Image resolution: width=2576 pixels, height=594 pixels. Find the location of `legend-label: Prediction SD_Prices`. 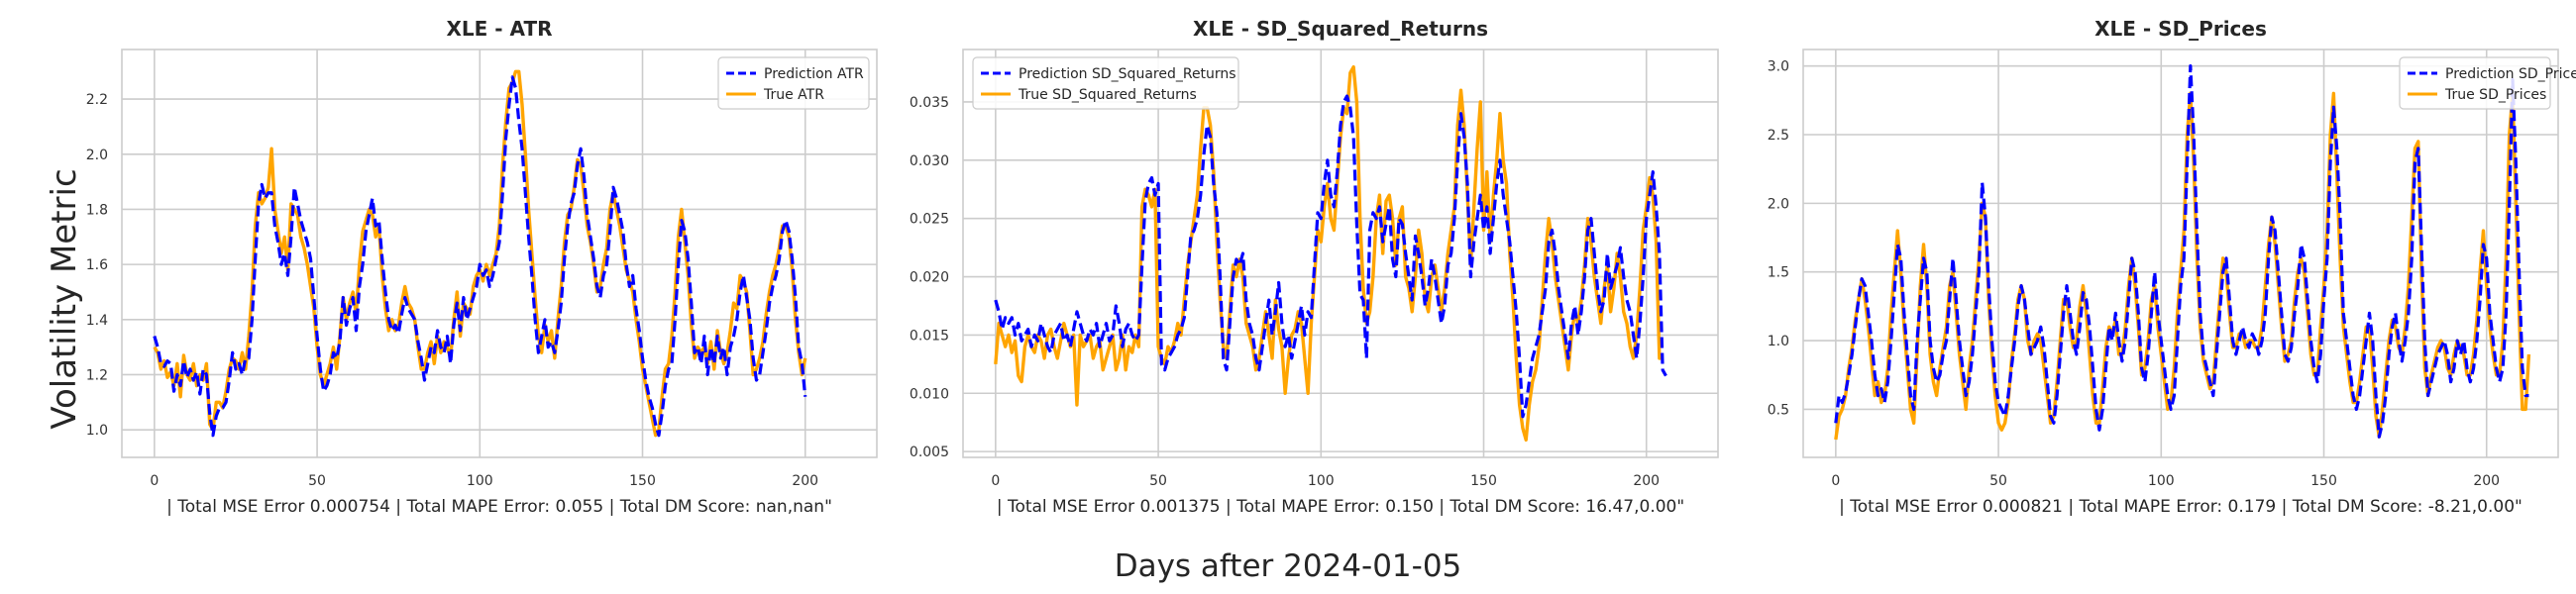

legend-label: Prediction SD_Prices is located at coordinates (2510, 74).